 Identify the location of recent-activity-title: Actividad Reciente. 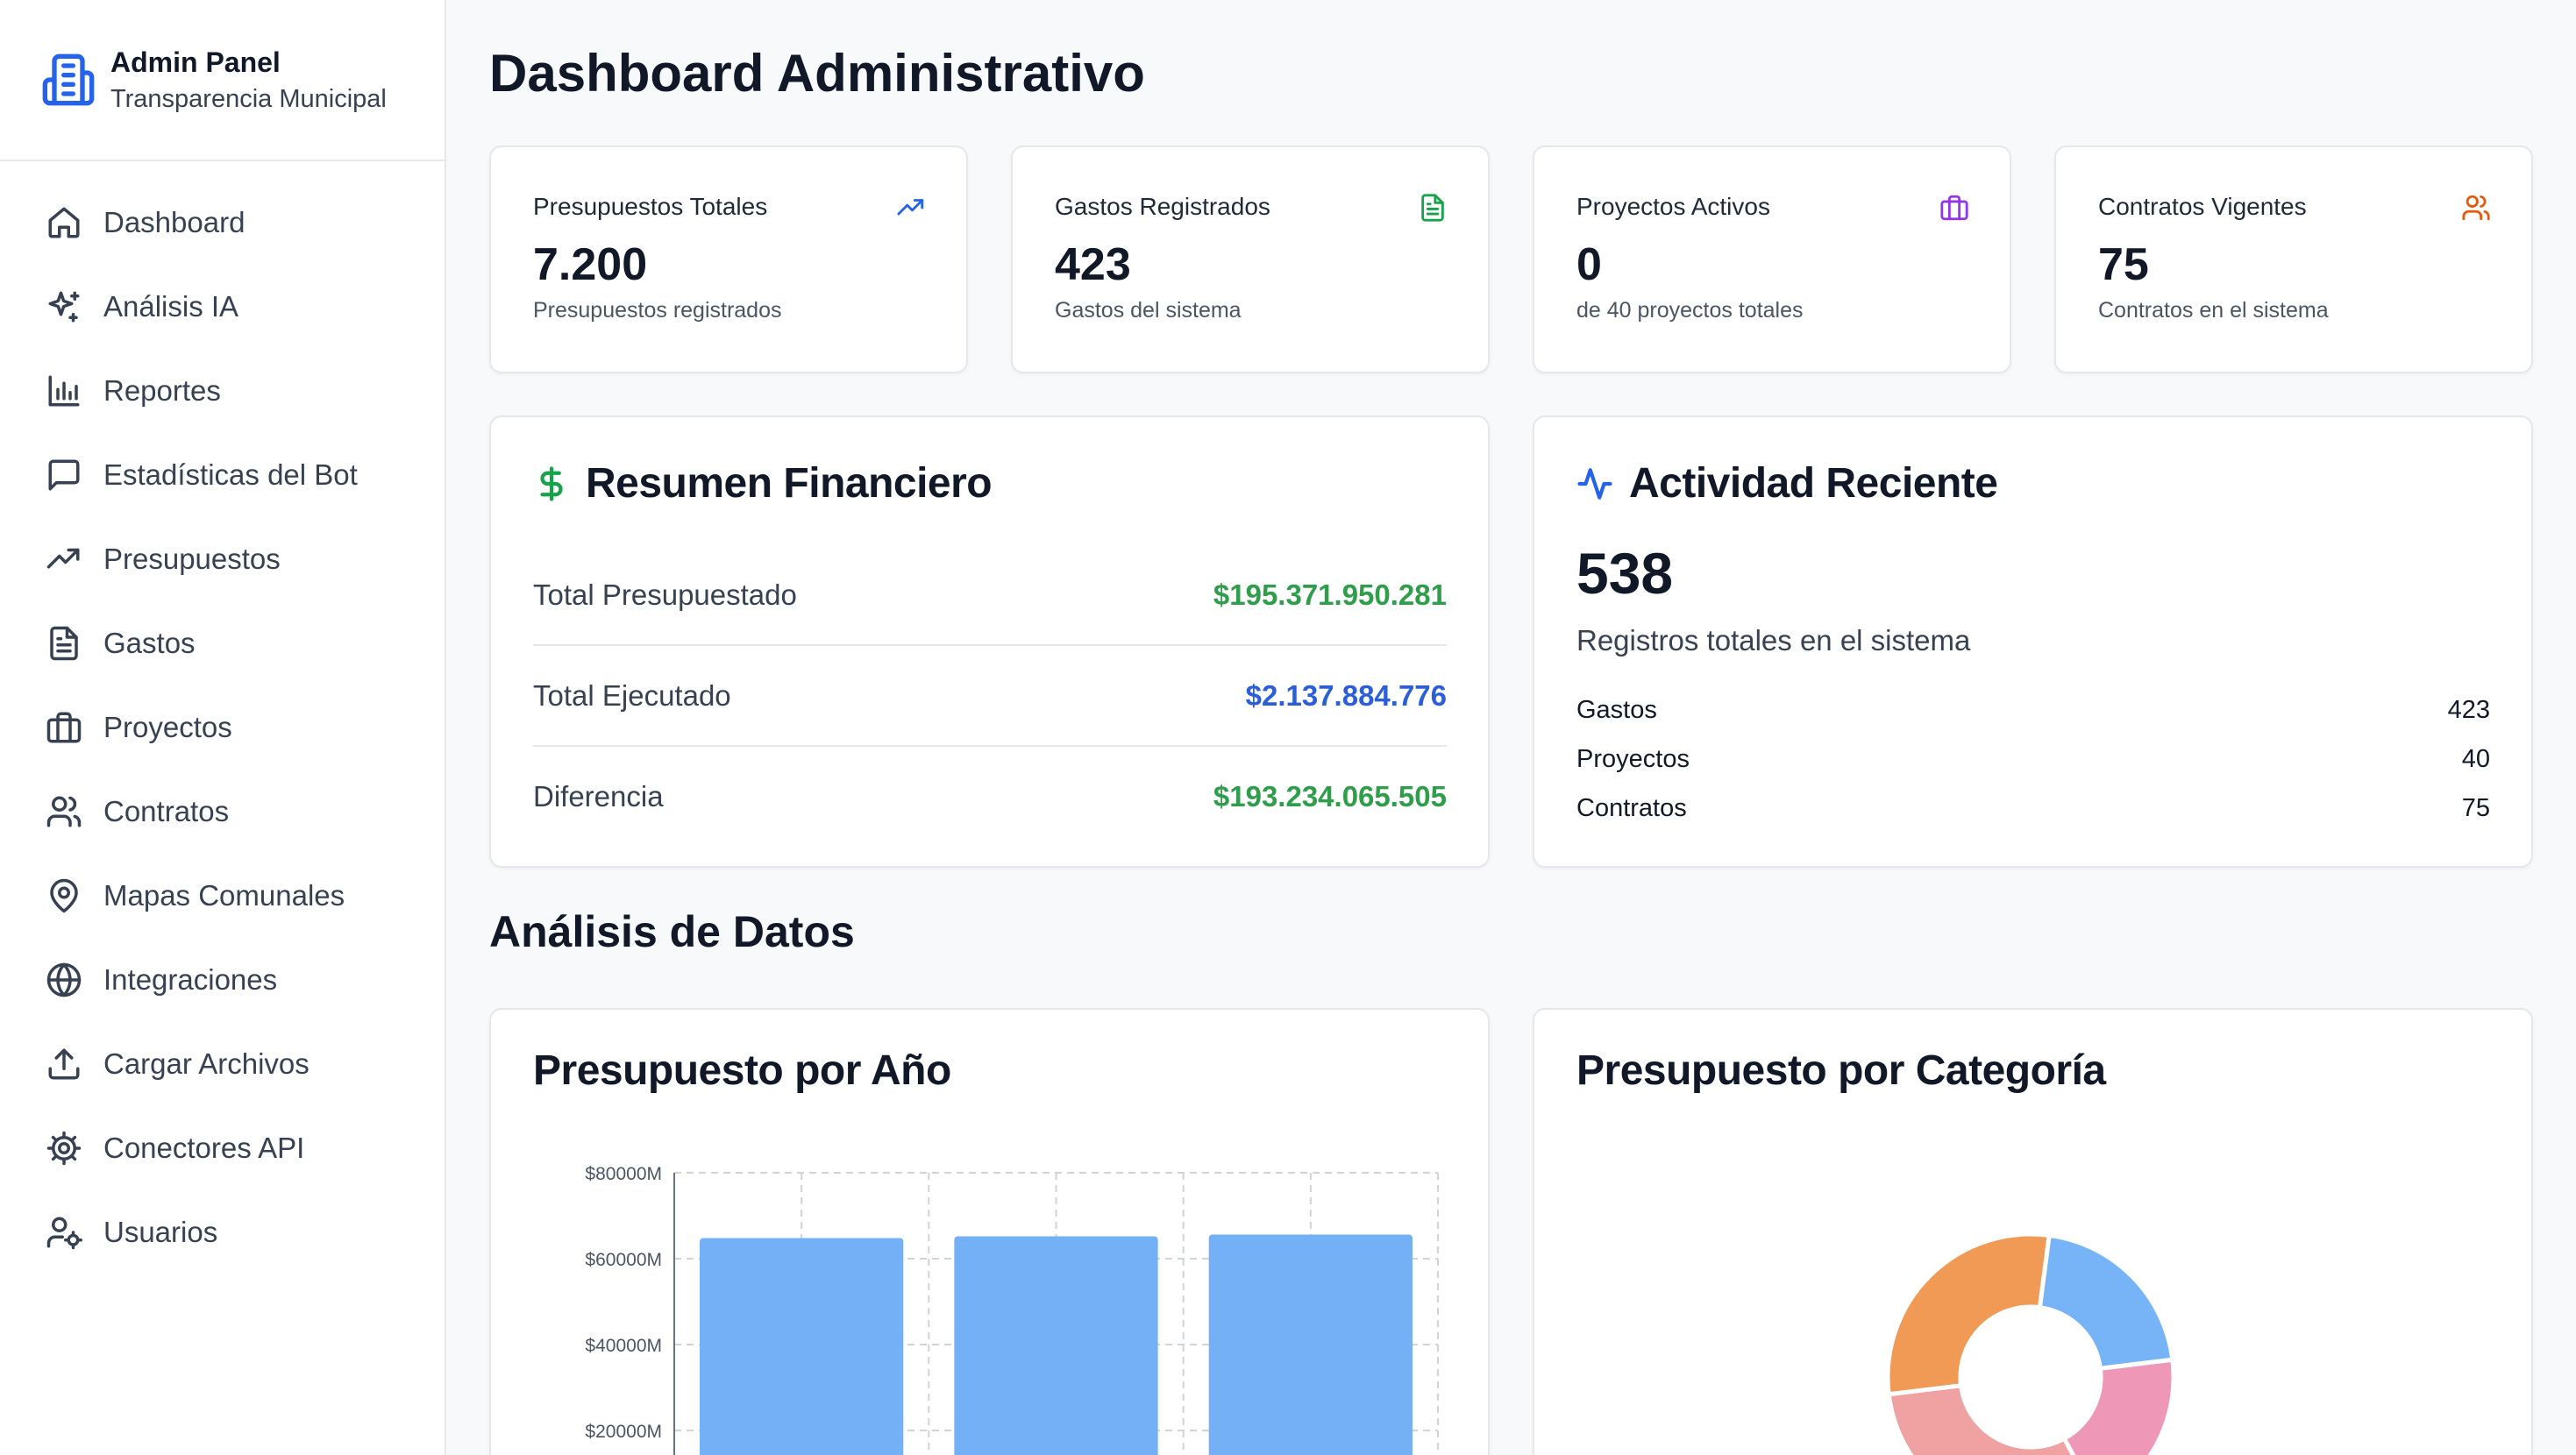
(1813, 484).